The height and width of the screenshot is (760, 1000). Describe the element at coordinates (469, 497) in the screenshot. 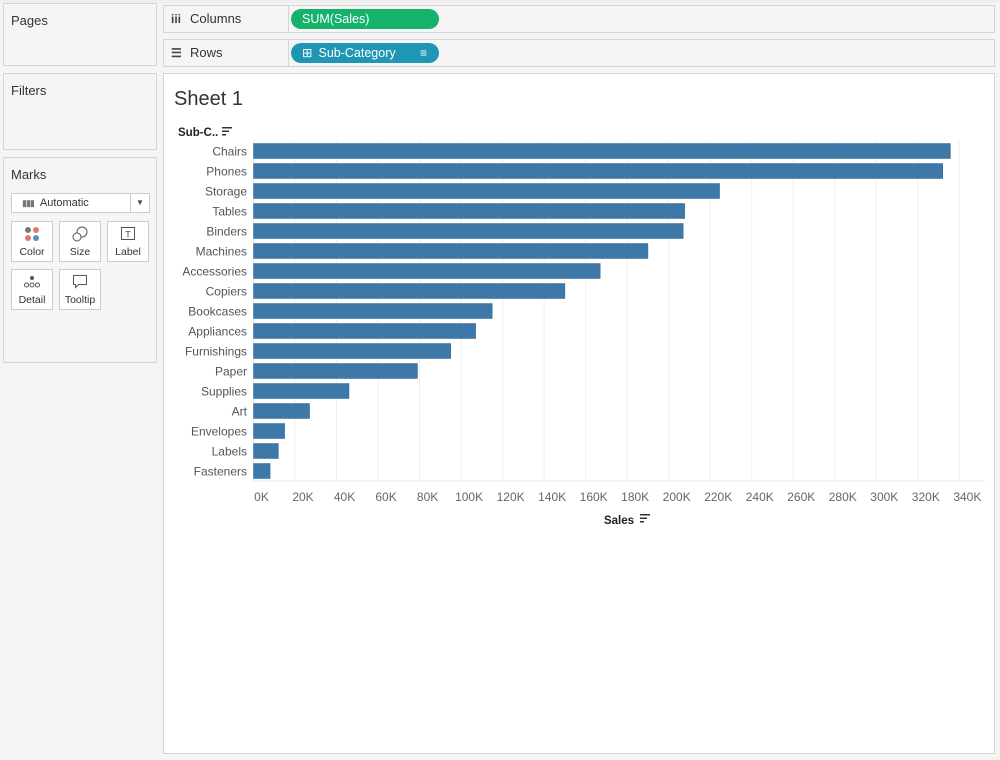

I see `x-tick-label: 100K` at that location.